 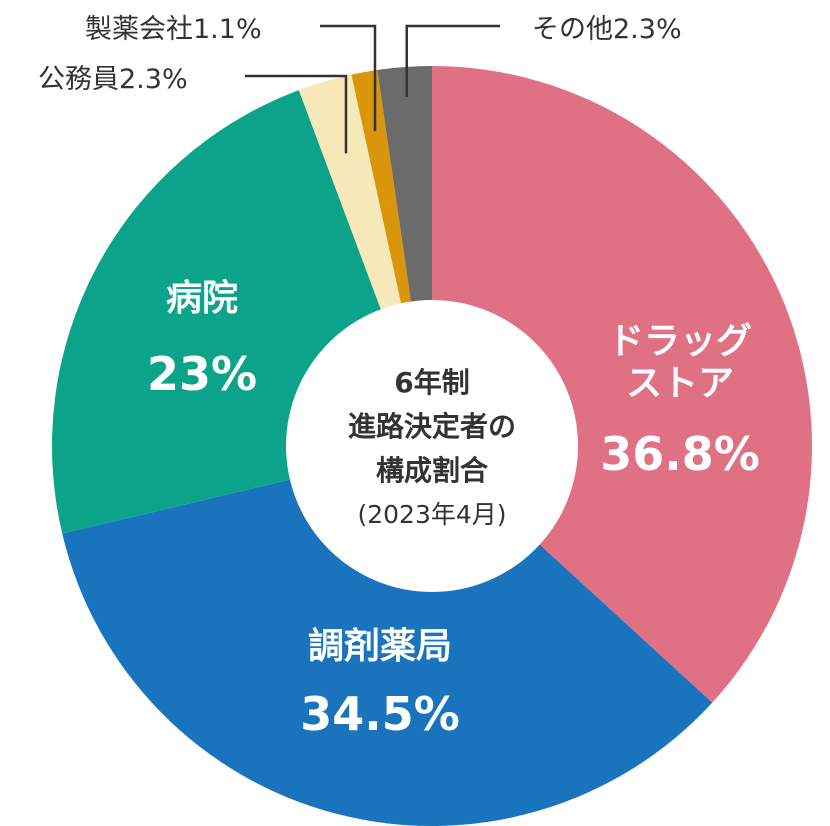 I want to click on slice-value-label: 23%, so click(x=202, y=374).